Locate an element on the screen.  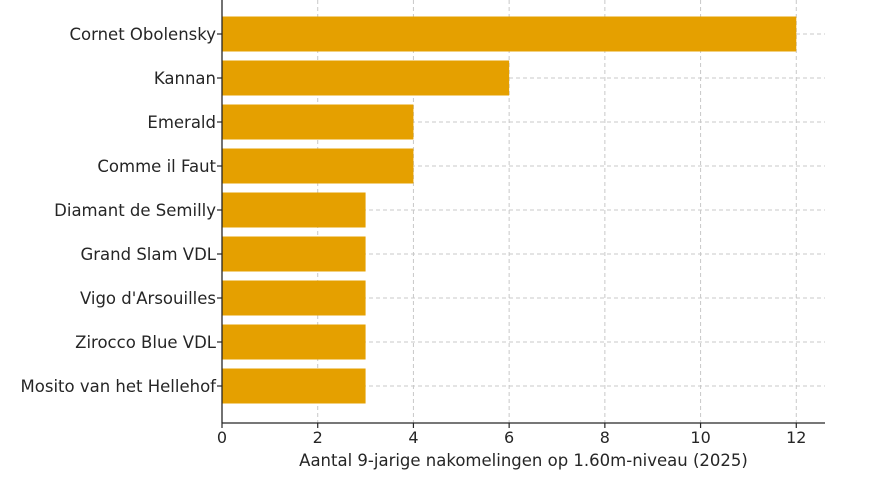
category-label: Diamant de Semilly is located at coordinates (135, 210).